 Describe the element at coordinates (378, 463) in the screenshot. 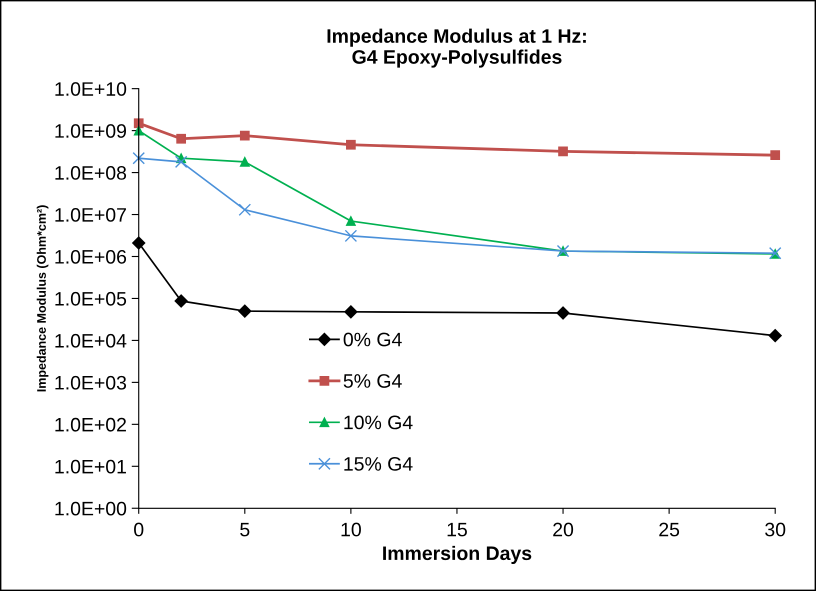

I see `legend-label: 15% G4` at that location.